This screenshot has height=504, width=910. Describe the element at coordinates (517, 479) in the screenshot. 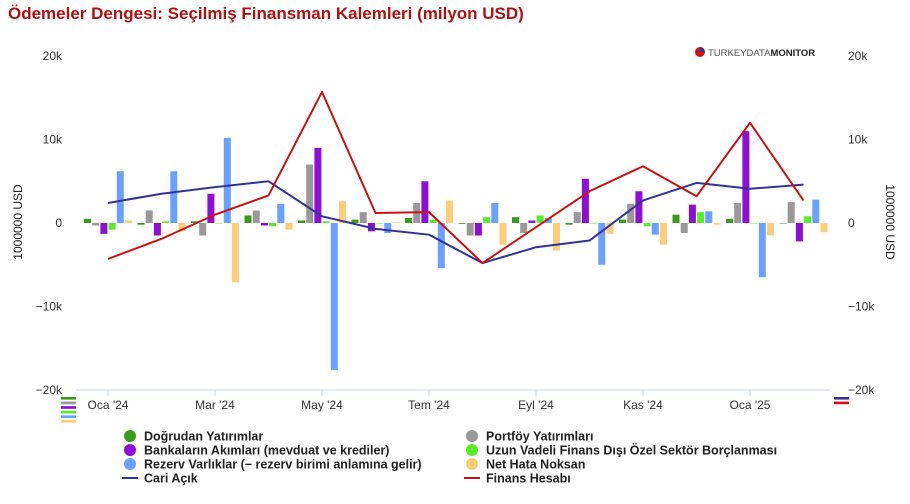

I see `legend-item: Finans Hesabı` at that location.